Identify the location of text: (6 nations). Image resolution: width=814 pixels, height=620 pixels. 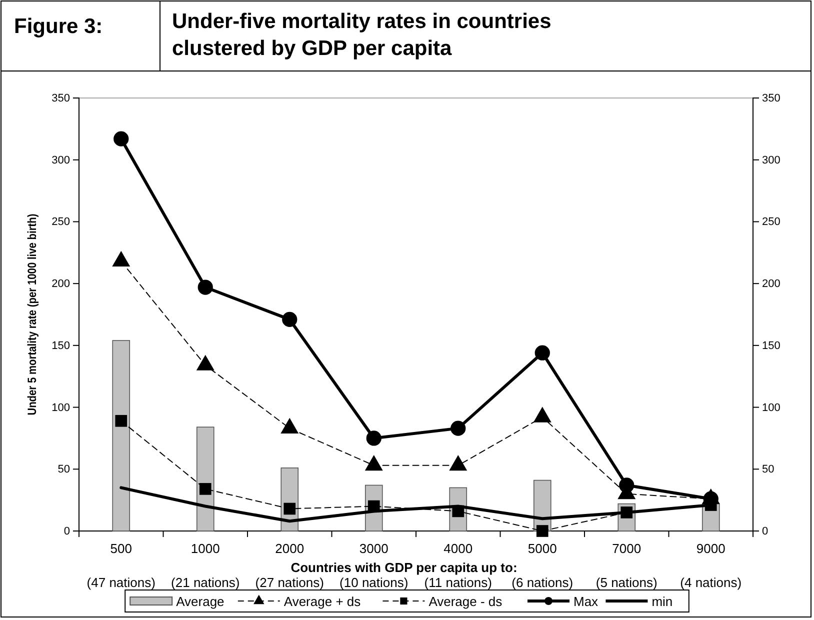
(543, 582).